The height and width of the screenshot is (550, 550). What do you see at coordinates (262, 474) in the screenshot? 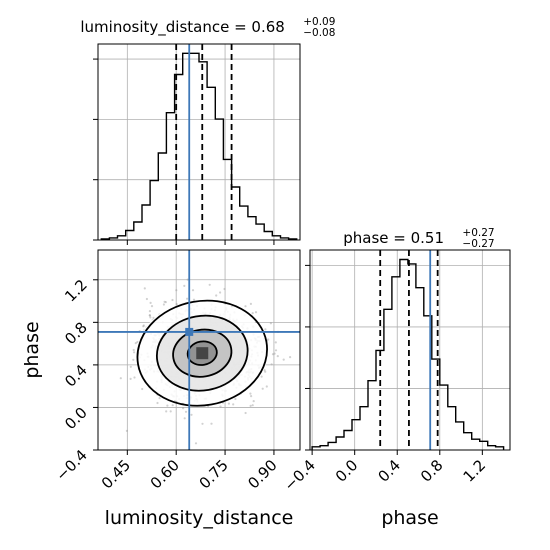
I see `luminosity-distance-xtick-label: 0.90` at bounding box center [262, 474].